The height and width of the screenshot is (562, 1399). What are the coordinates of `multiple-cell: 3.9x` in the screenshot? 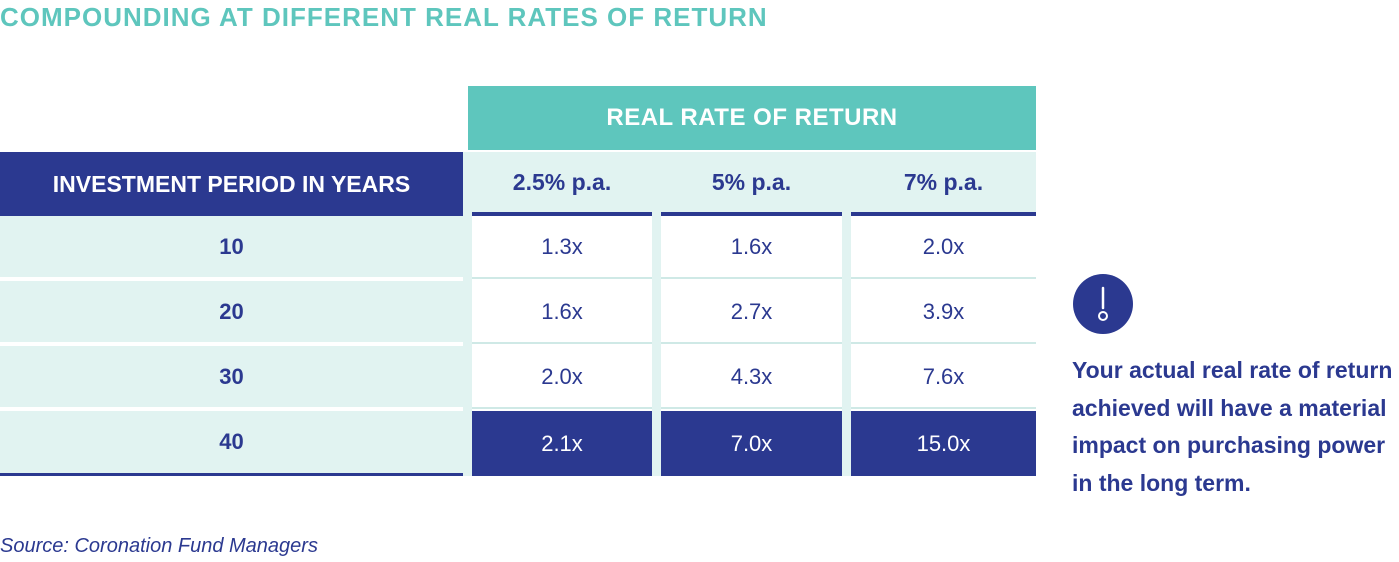 It's located at (943, 312).